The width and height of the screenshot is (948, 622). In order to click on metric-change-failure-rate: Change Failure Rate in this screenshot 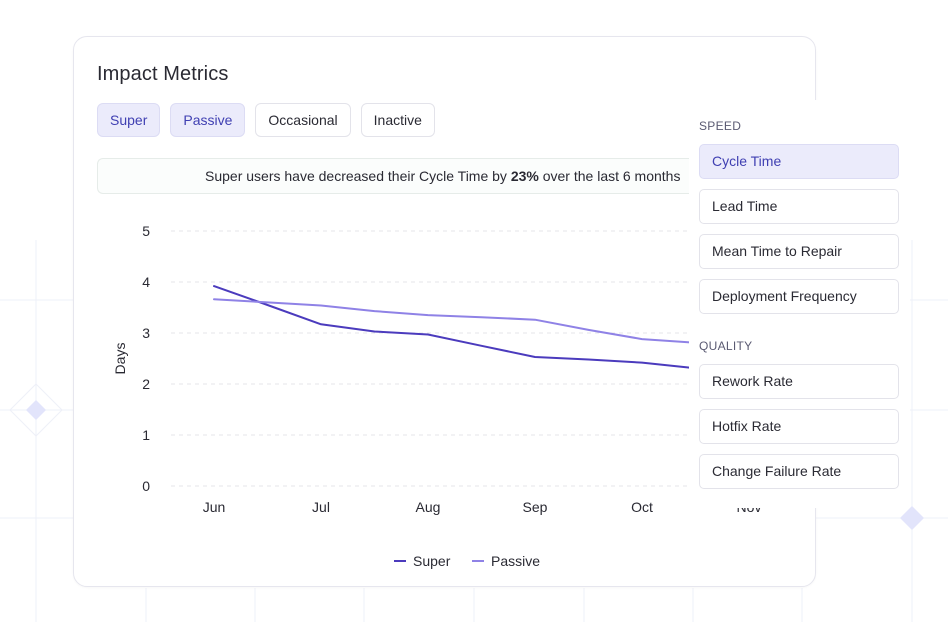, I will do `click(799, 471)`.